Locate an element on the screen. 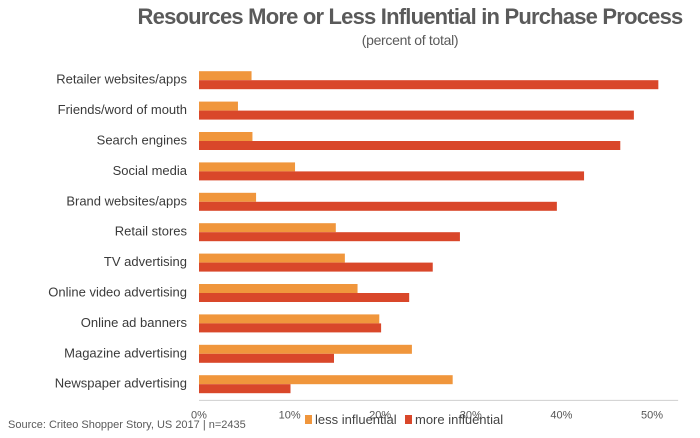 The width and height of the screenshot is (700, 438). category-label: Online ad banners is located at coordinates (134, 322).